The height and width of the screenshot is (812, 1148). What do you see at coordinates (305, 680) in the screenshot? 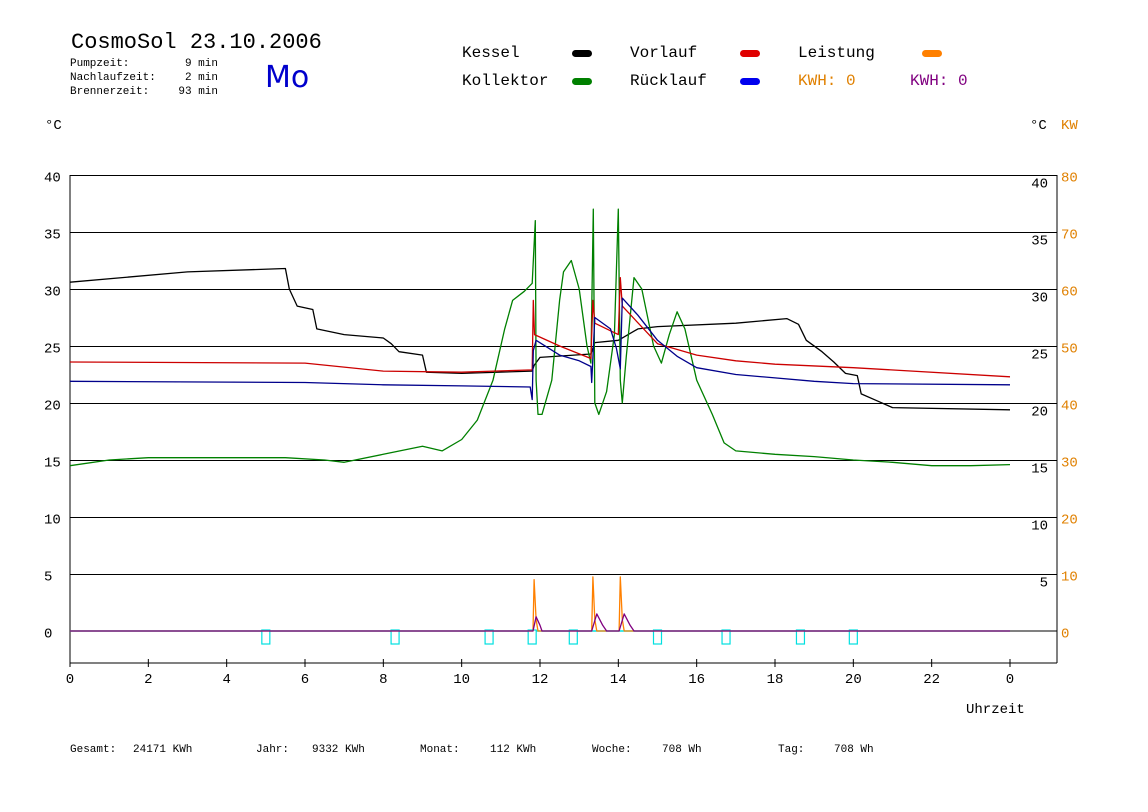
I see `x-tick-label: 6` at bounding box center [305, 680].